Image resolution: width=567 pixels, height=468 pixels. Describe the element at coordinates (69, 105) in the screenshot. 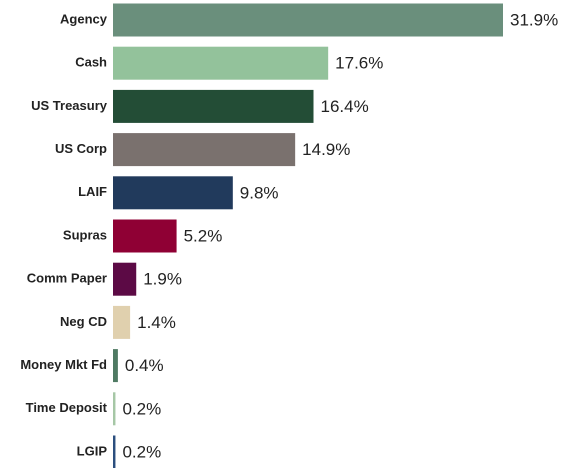

I see `category-label: US Treasury` at that location.